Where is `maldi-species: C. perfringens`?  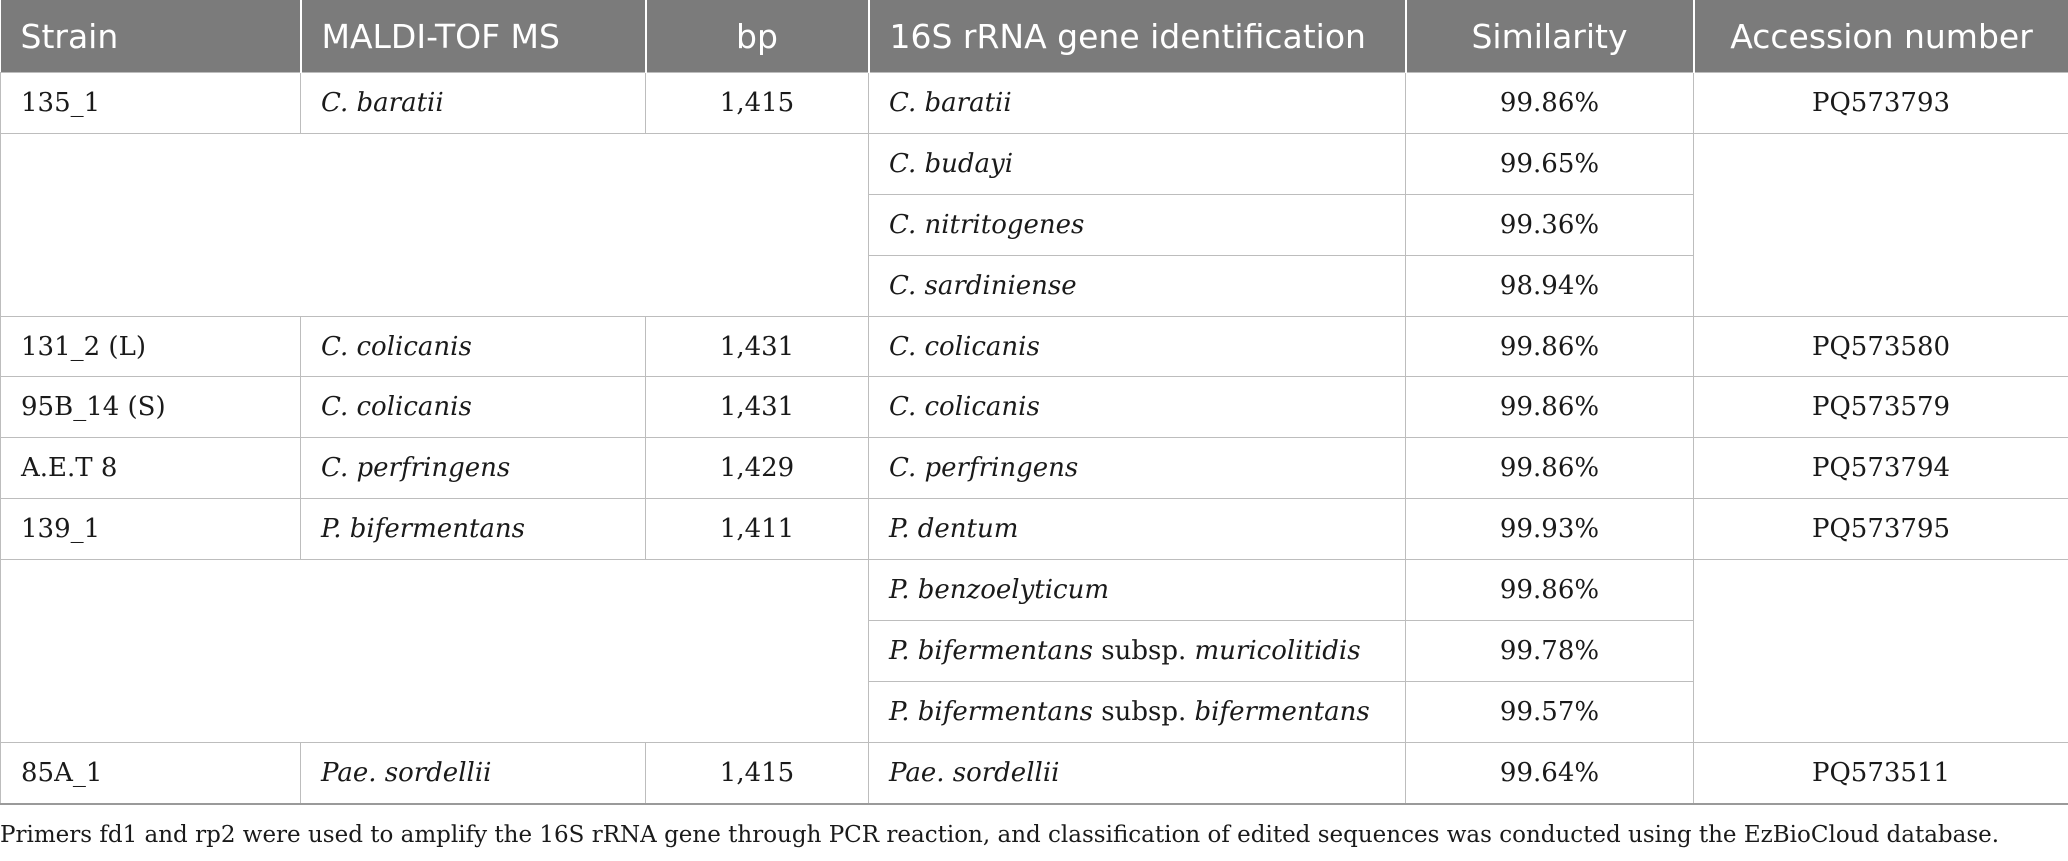
maldi-species: C. perfringens is located at coordinates (416, 468).